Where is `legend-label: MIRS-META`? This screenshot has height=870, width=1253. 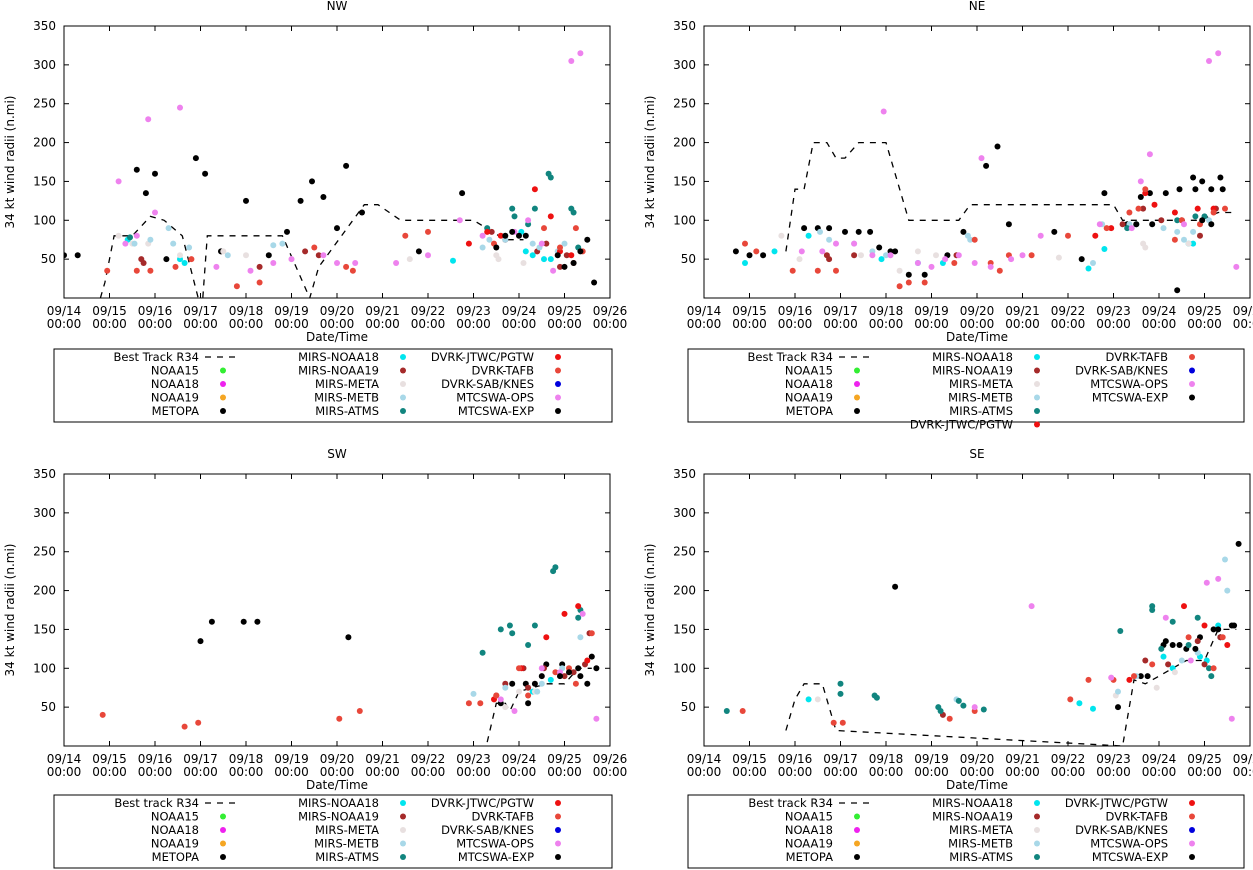 legend-label: MIRS-META is located at coordinates (981, 384).